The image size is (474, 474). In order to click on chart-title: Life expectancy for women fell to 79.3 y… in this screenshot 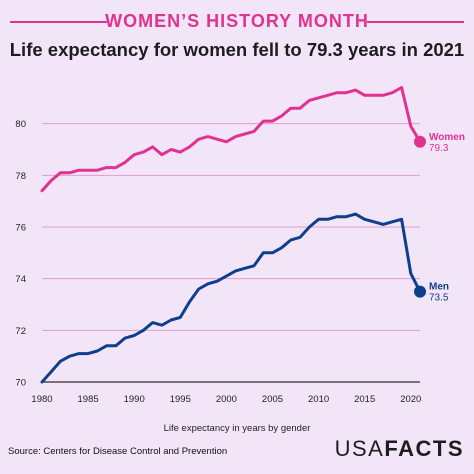, I will do `click(237, 49)`.